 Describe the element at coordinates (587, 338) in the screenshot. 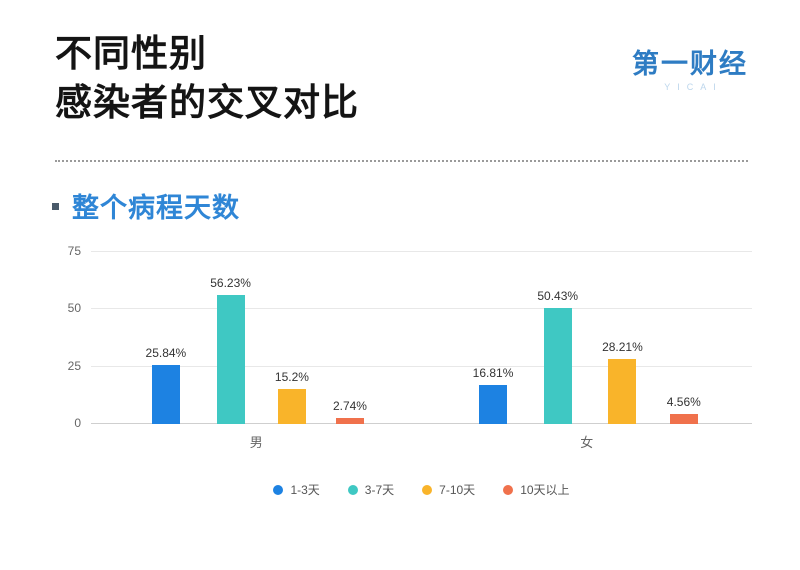

I see `bar-group: 16.81% 50.43% 28.21% 4.56%` at that location.